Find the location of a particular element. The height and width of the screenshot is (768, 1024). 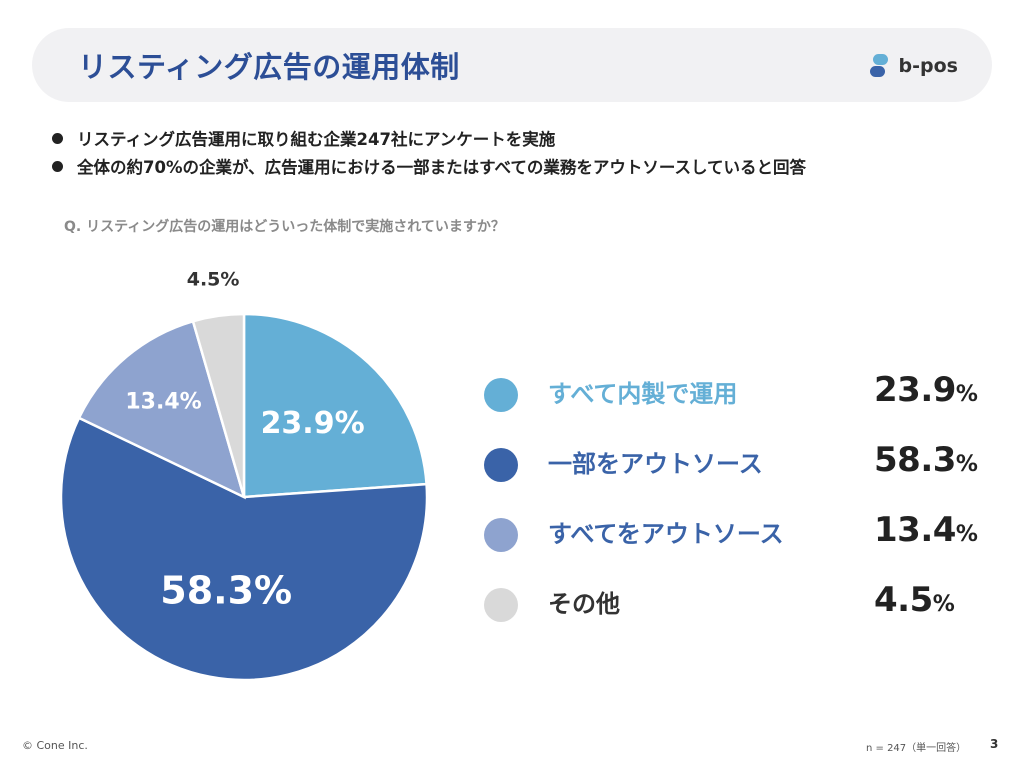

legend-item-3: すべてをアウトソース 13.4% is located at coordinates (734, 545).